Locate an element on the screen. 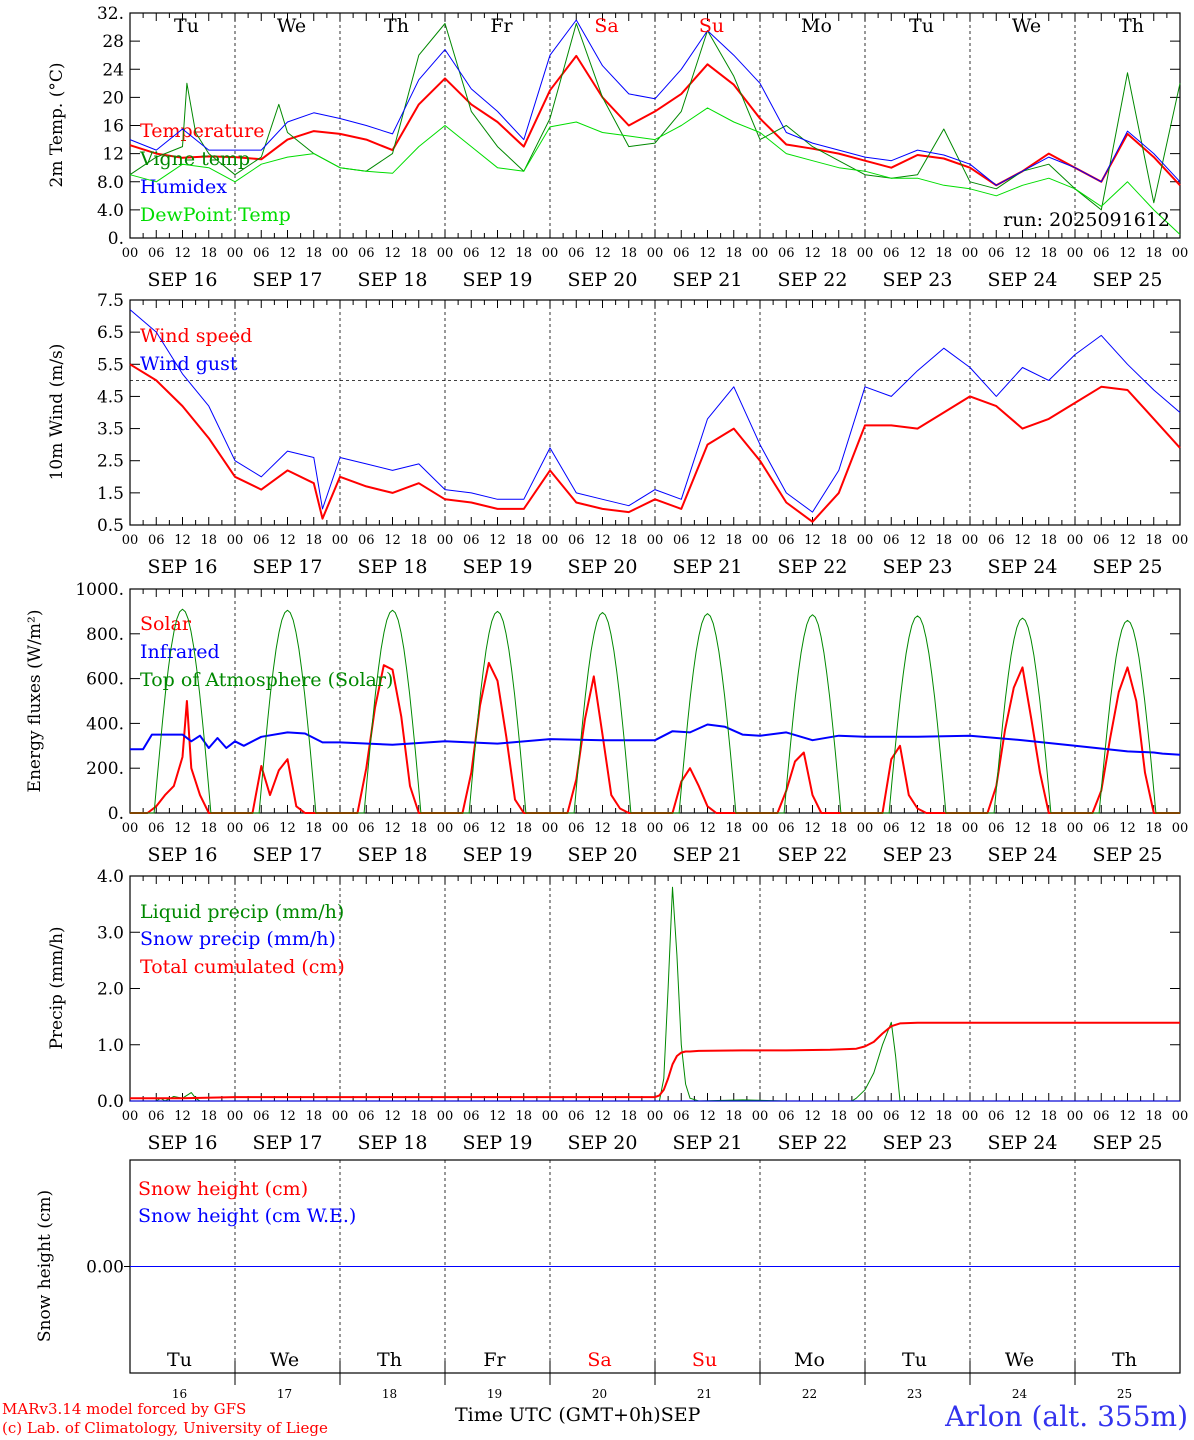  x-date-label: SEP 24 is located at coordinates (1023, 855).